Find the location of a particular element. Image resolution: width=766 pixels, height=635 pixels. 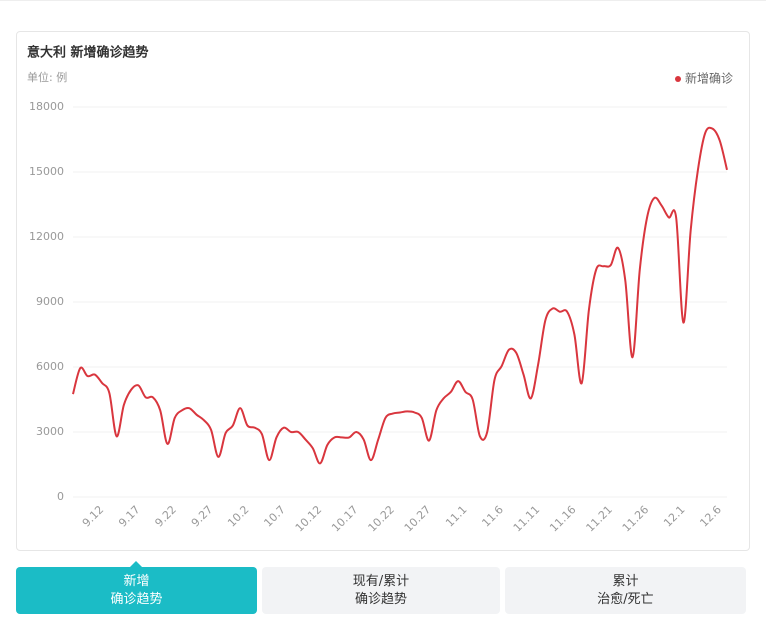

y-tick-label: 3000 is located at coordinates (50, 431).